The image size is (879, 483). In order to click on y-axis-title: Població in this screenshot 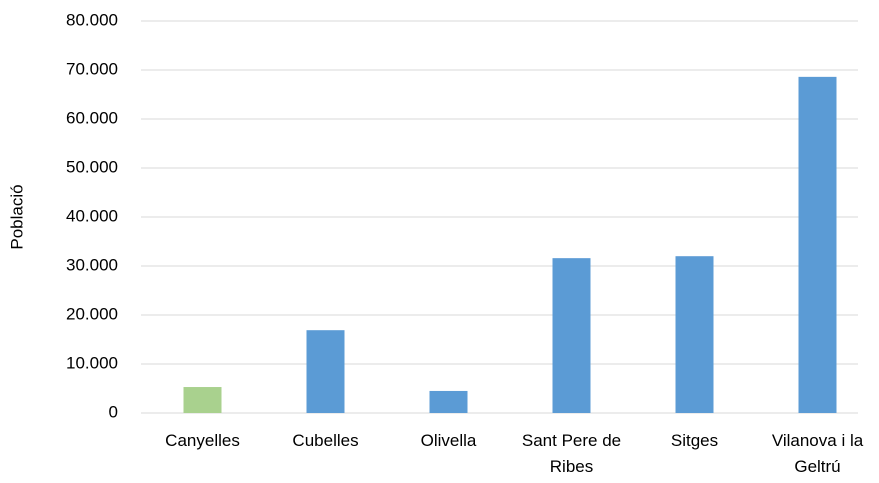, I will do `click(16, 216)`.